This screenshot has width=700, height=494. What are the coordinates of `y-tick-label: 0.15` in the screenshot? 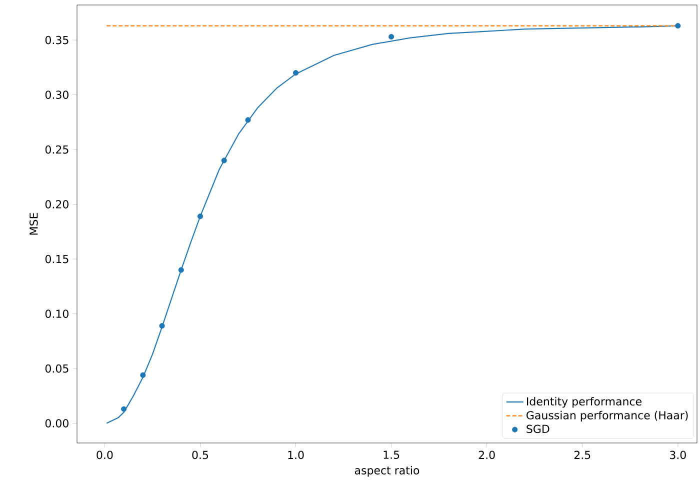 It's located at (56, 259).